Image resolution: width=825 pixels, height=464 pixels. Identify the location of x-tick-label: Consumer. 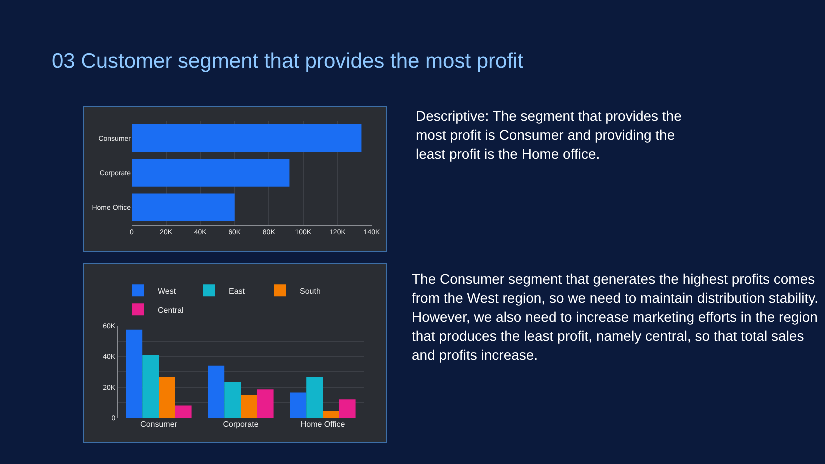
(159, 424).